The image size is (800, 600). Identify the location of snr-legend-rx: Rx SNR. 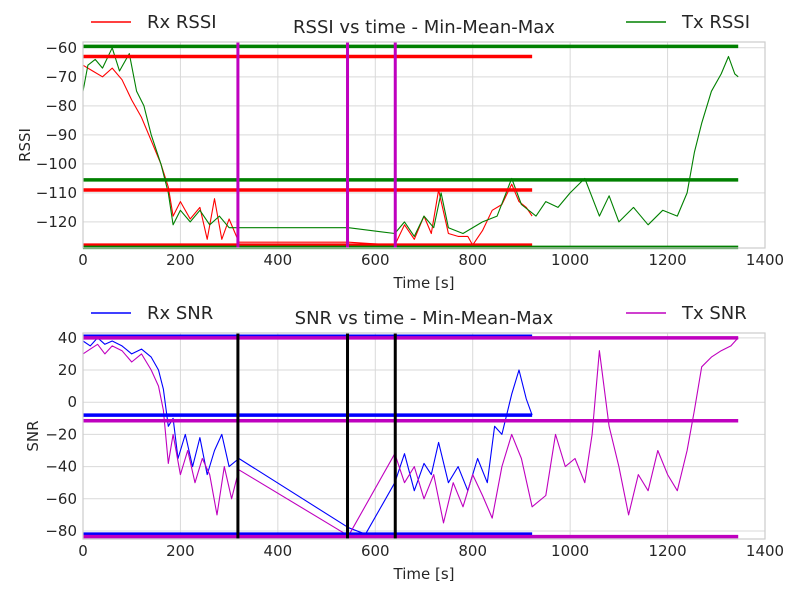
(152, 313).